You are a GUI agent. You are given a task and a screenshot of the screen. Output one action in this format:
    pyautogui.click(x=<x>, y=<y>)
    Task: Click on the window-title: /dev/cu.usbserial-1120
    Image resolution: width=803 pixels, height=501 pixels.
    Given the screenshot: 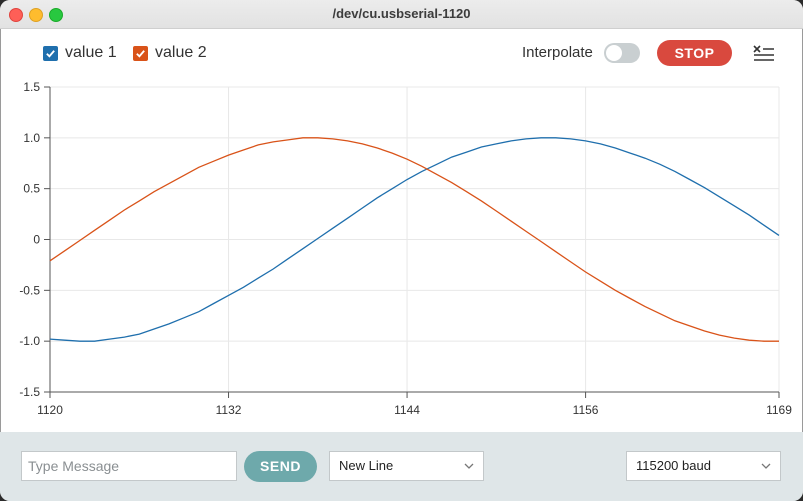 What is the action you would take?
    pyautogui.click(x=401, y=13)
    